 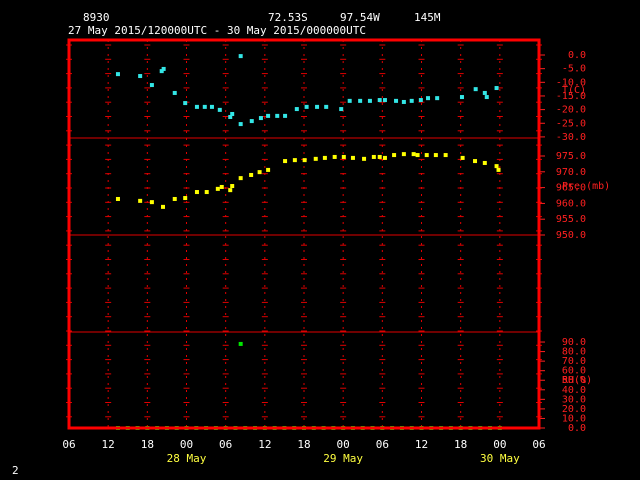 I want to click on y-tick-label: -5.0, so click(x=574, y=69).